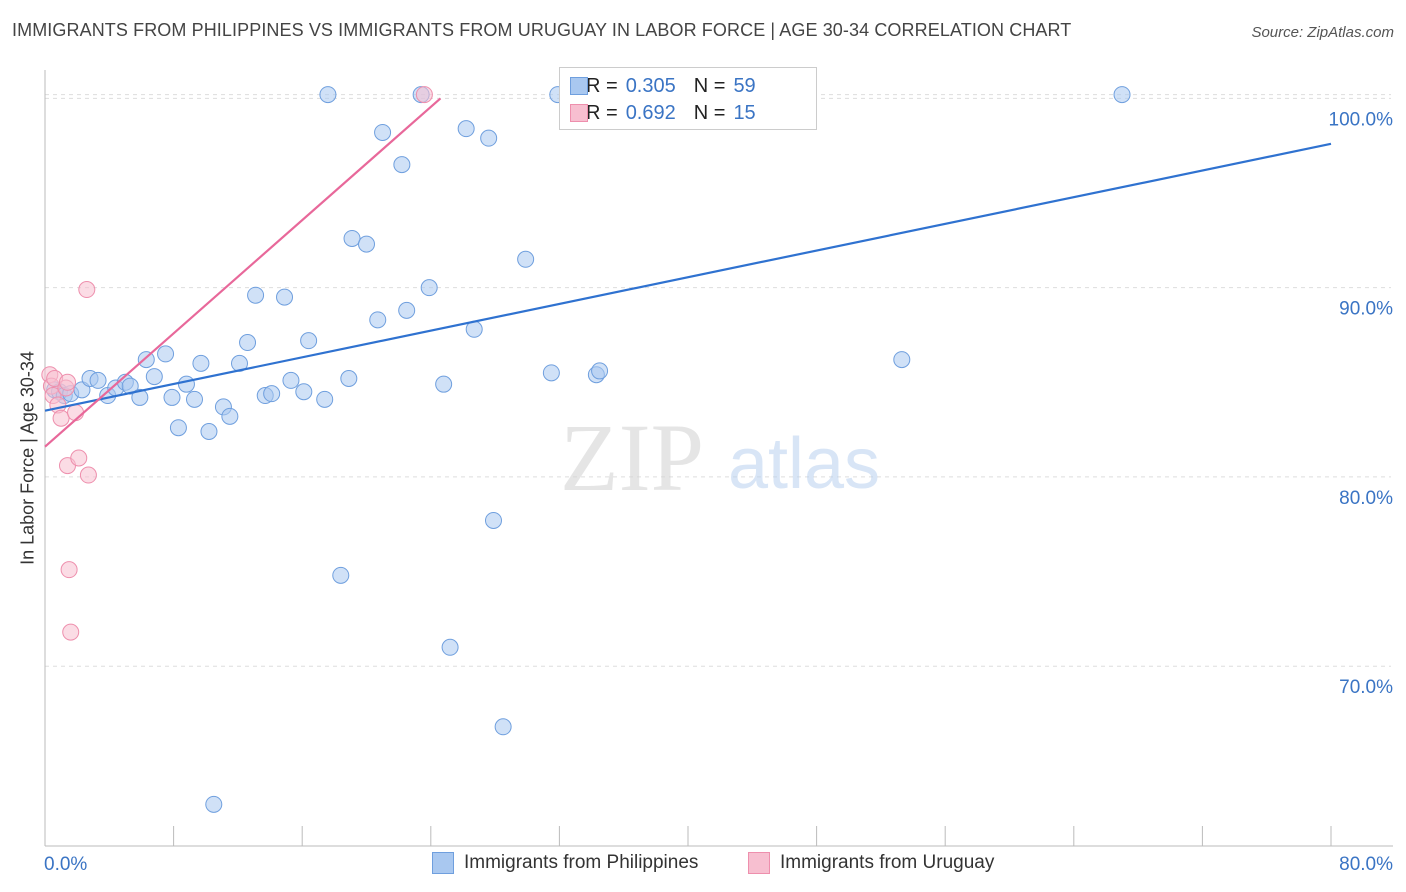 This screenshot has height=892, width=1406. Describe the element at coordinates (1366, 498) in the screenshot. I see `y-tick-label: 80.0%` at that location.